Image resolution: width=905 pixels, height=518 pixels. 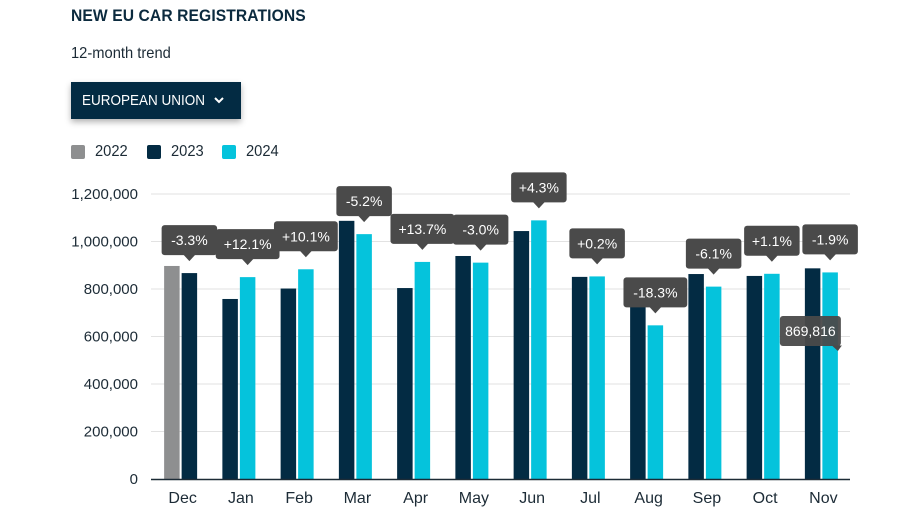 I want to click on y-tick-label: 800,000, so click(x=111, y=289).